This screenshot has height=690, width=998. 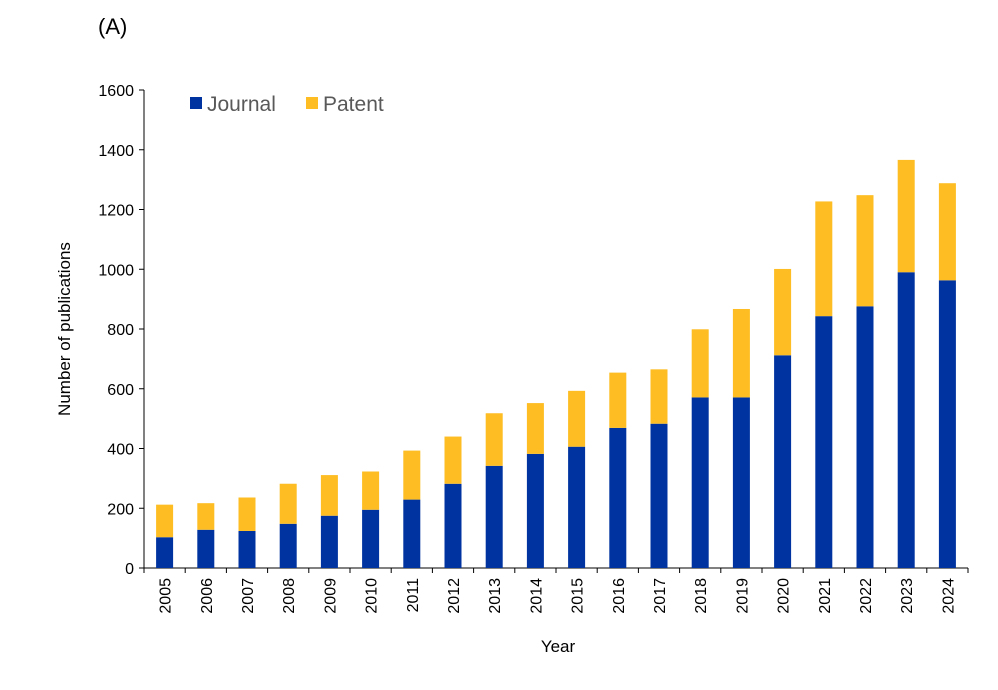 I want to click on bar-journal-2021, so click(x=824, y=442).